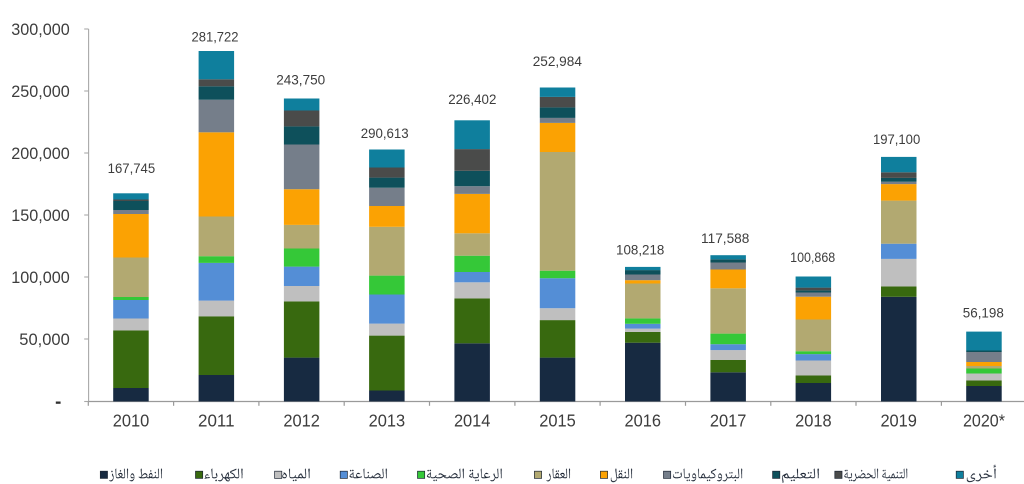  Describe the element at coordinates (896, 139) in the screenshot. I see `svg-text: 197,100` at that location.